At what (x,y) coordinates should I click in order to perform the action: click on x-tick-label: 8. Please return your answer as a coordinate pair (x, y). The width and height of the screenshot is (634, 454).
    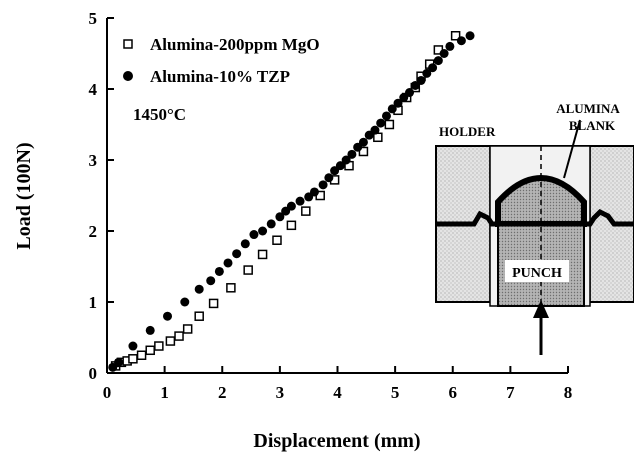
    Looking at the image, I should click on (568, 392).